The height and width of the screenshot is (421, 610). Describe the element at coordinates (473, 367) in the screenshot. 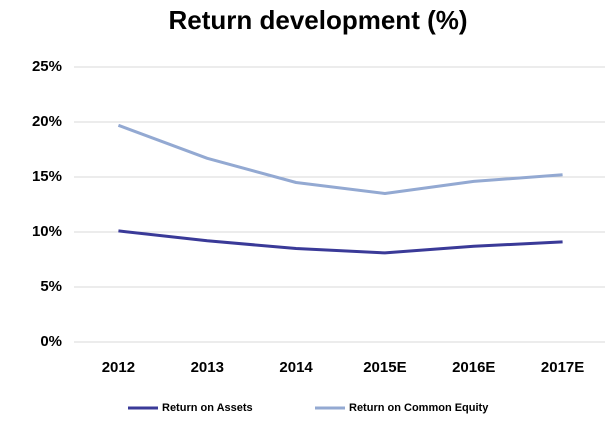

I see `x-tick-label: 2016E` at that location.